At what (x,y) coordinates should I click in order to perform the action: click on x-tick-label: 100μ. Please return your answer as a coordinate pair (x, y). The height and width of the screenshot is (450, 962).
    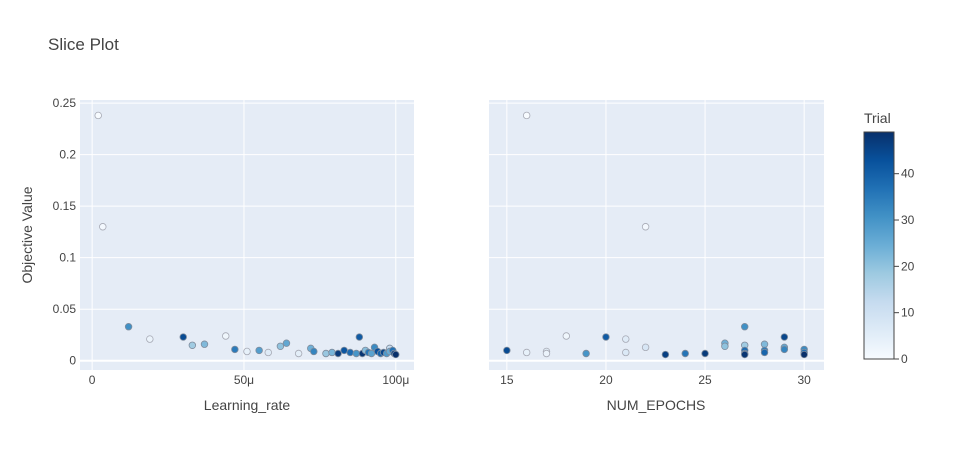
    Looking at the image, I should click on (395, 380).